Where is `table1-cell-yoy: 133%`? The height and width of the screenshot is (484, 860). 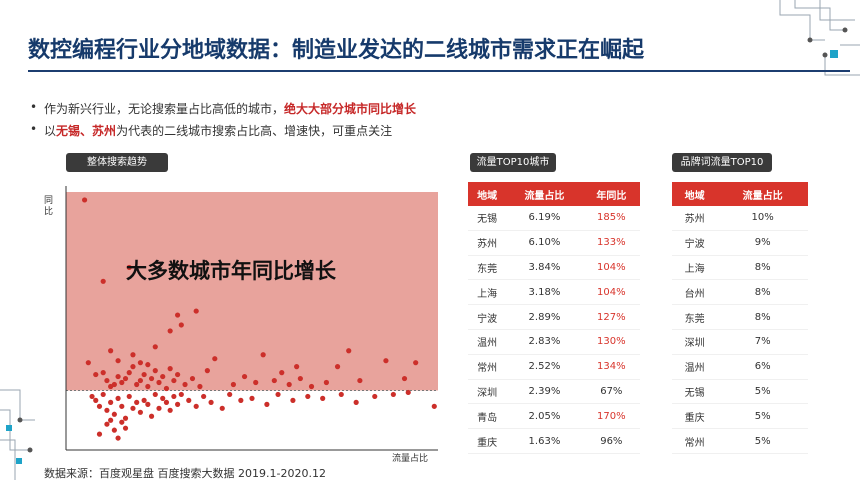 table1-cell-yoy: 133% is located at coordinates (611, 243).